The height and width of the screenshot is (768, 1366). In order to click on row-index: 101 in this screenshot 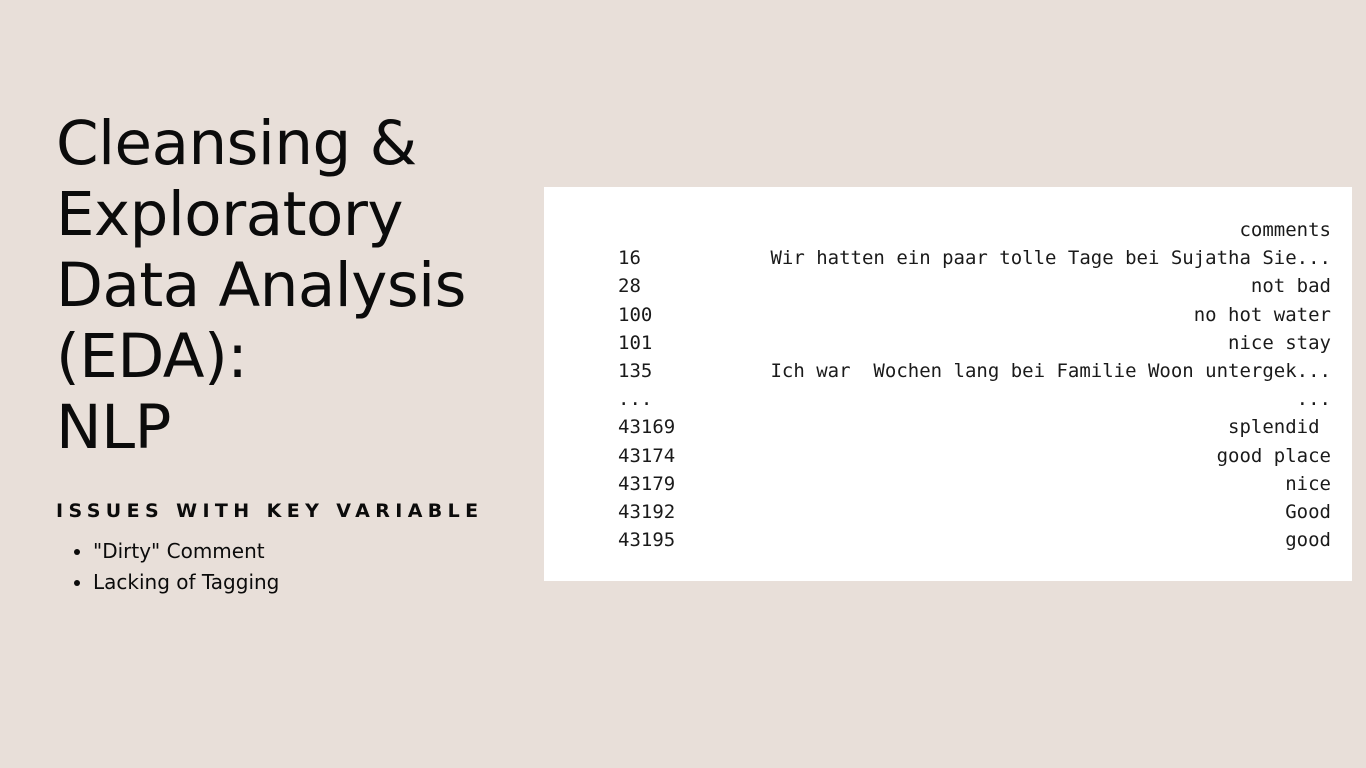, I will do `click(635, 342)`.